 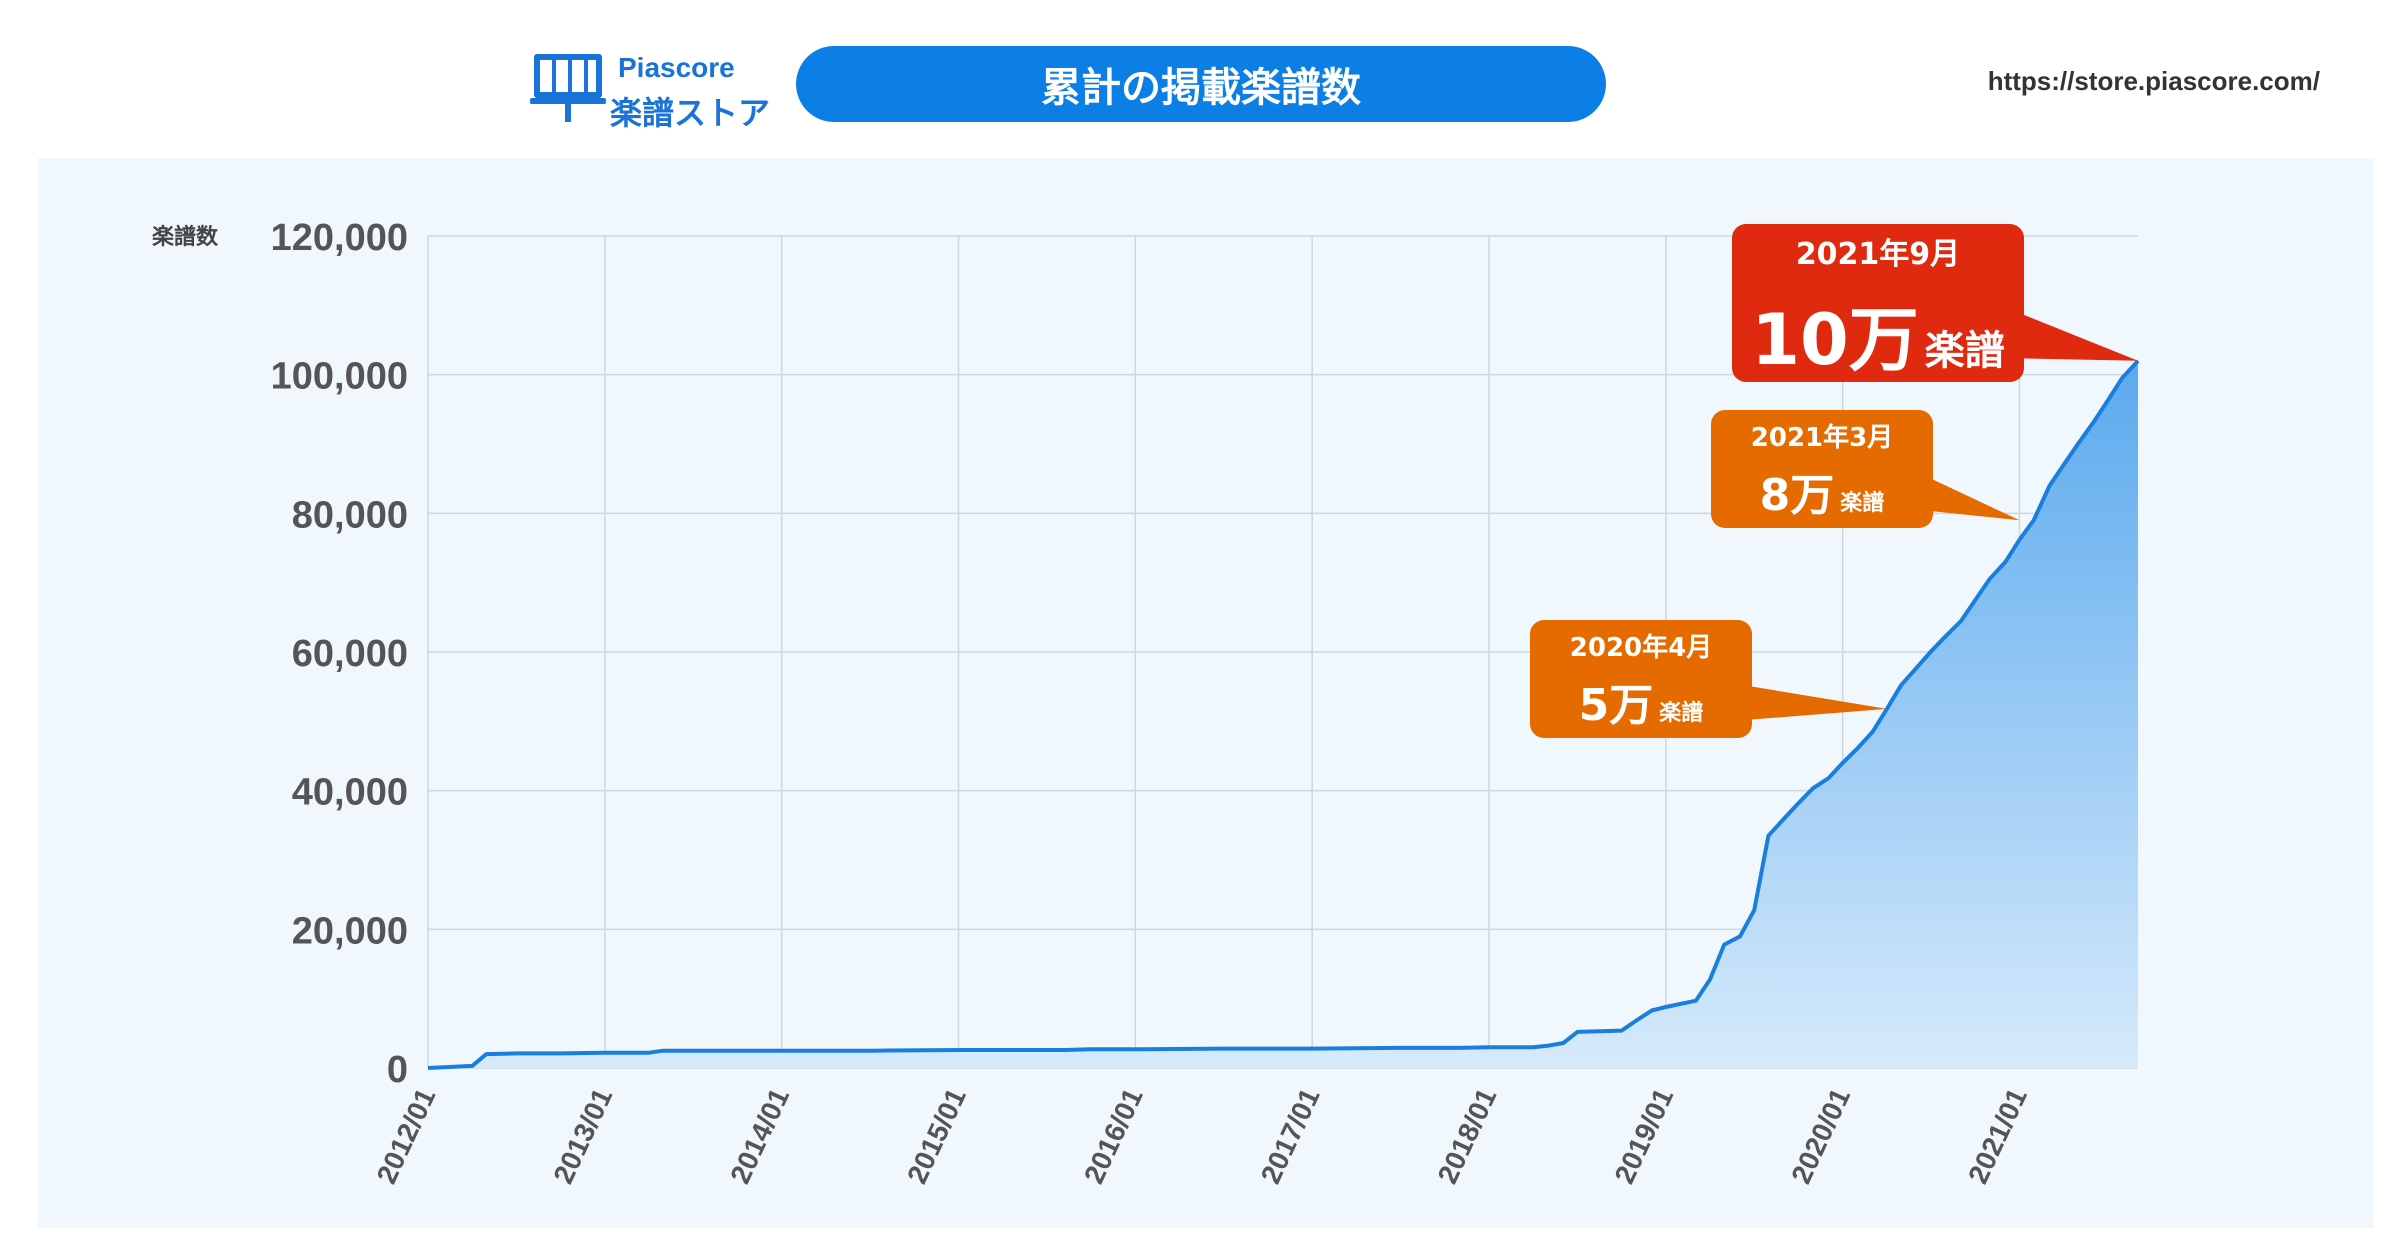 What do you see at coordinates (1997, 1135) in the screenshot?
I see `x-tick-label: 2021/01` at bounding box center [1997, 1135].